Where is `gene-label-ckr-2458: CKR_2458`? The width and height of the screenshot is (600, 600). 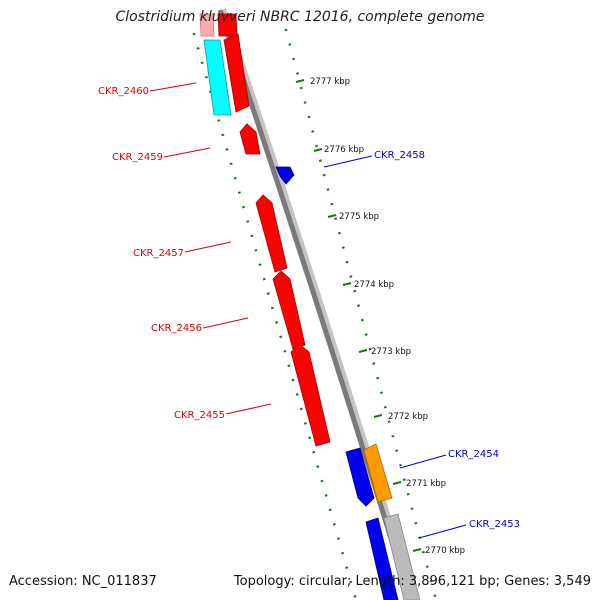
gene-label-ckr-2458: CKR_2458 is located at coordinates (399, 155).